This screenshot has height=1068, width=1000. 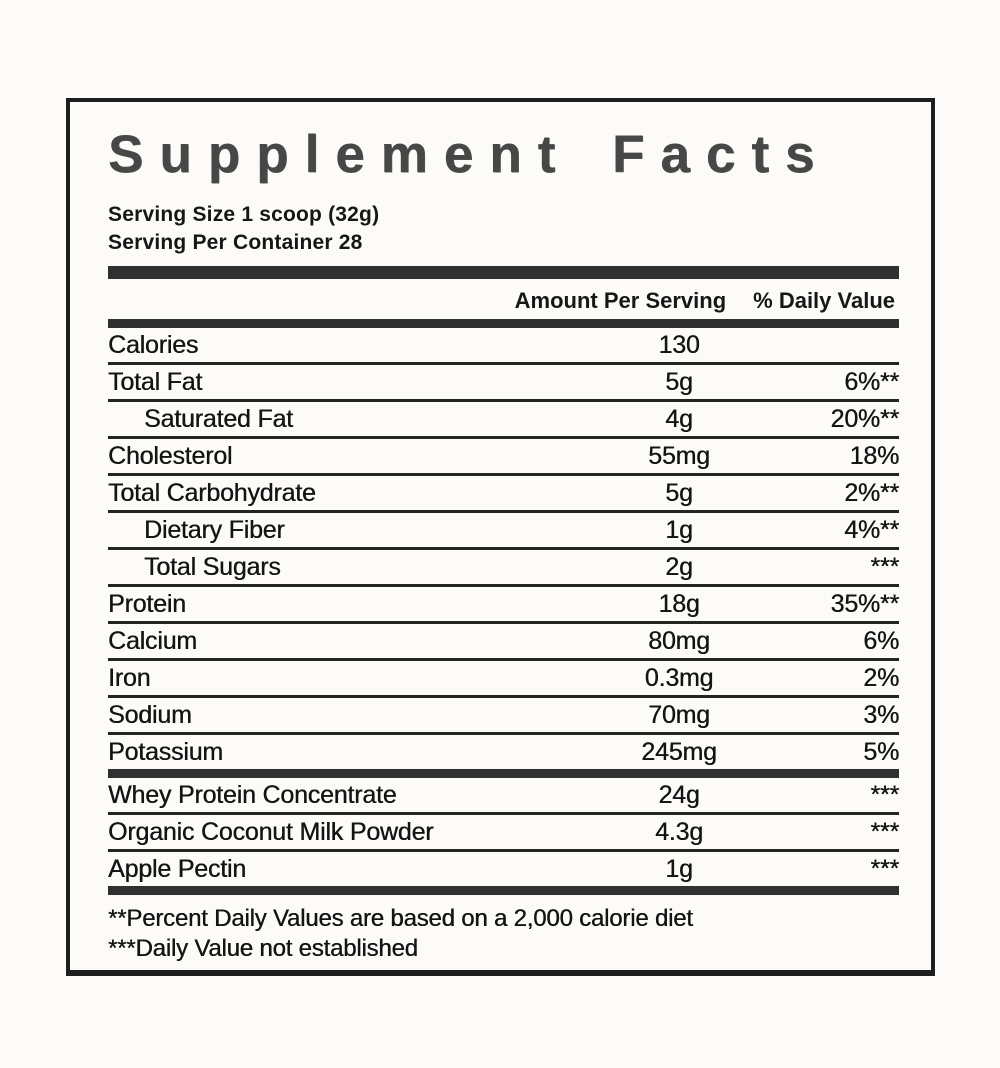 What do you see at coordinates (252, 794) in the screenshot?
I see `nutrient-name: Whey Protein Concentrate` at bounding box center [252, 794].